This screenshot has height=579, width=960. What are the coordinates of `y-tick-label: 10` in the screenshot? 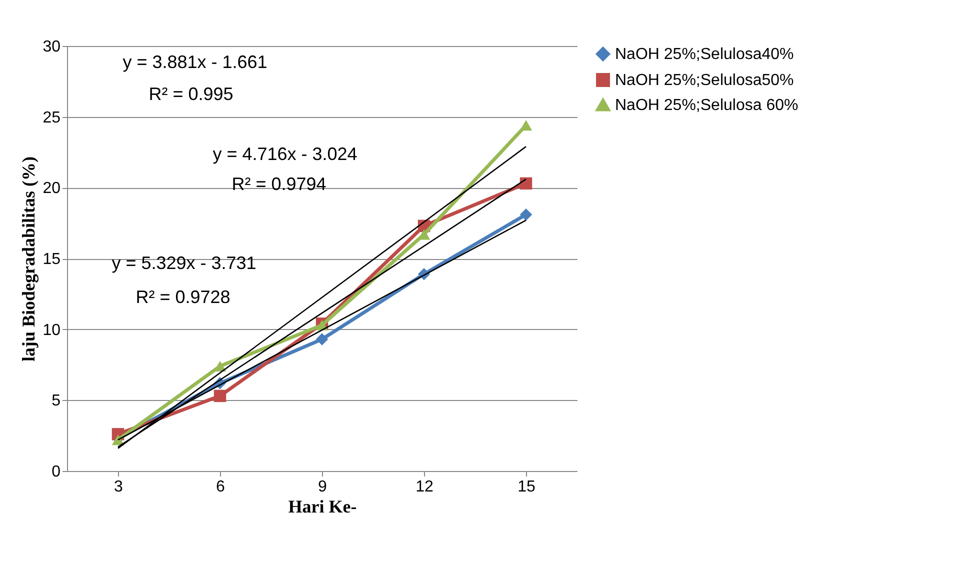 It's located at (51, 330).